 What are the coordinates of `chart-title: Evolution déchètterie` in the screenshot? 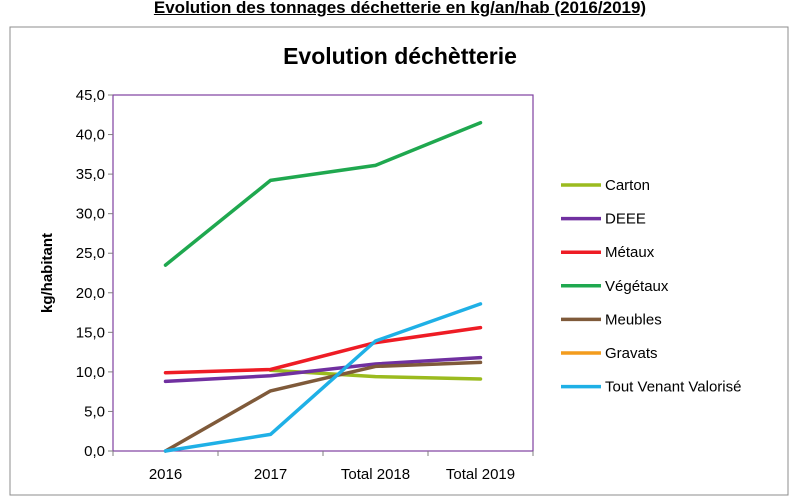 It's located at (400, 56).